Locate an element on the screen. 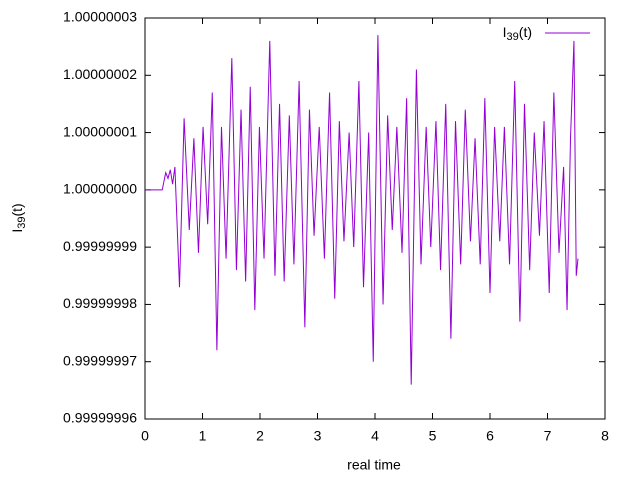 This screenshot has width=640, height=480. y-tick-label: 1.00000002 is located at coordinates (100, 74).